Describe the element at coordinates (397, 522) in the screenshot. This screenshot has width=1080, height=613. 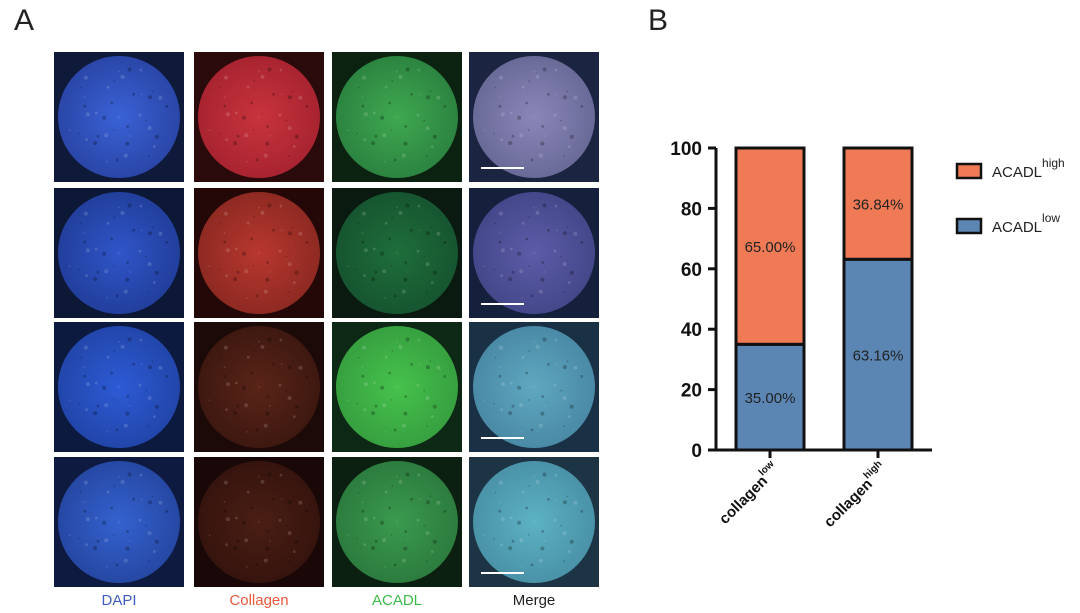
I see `micrograph-acadl-row4` at that location.